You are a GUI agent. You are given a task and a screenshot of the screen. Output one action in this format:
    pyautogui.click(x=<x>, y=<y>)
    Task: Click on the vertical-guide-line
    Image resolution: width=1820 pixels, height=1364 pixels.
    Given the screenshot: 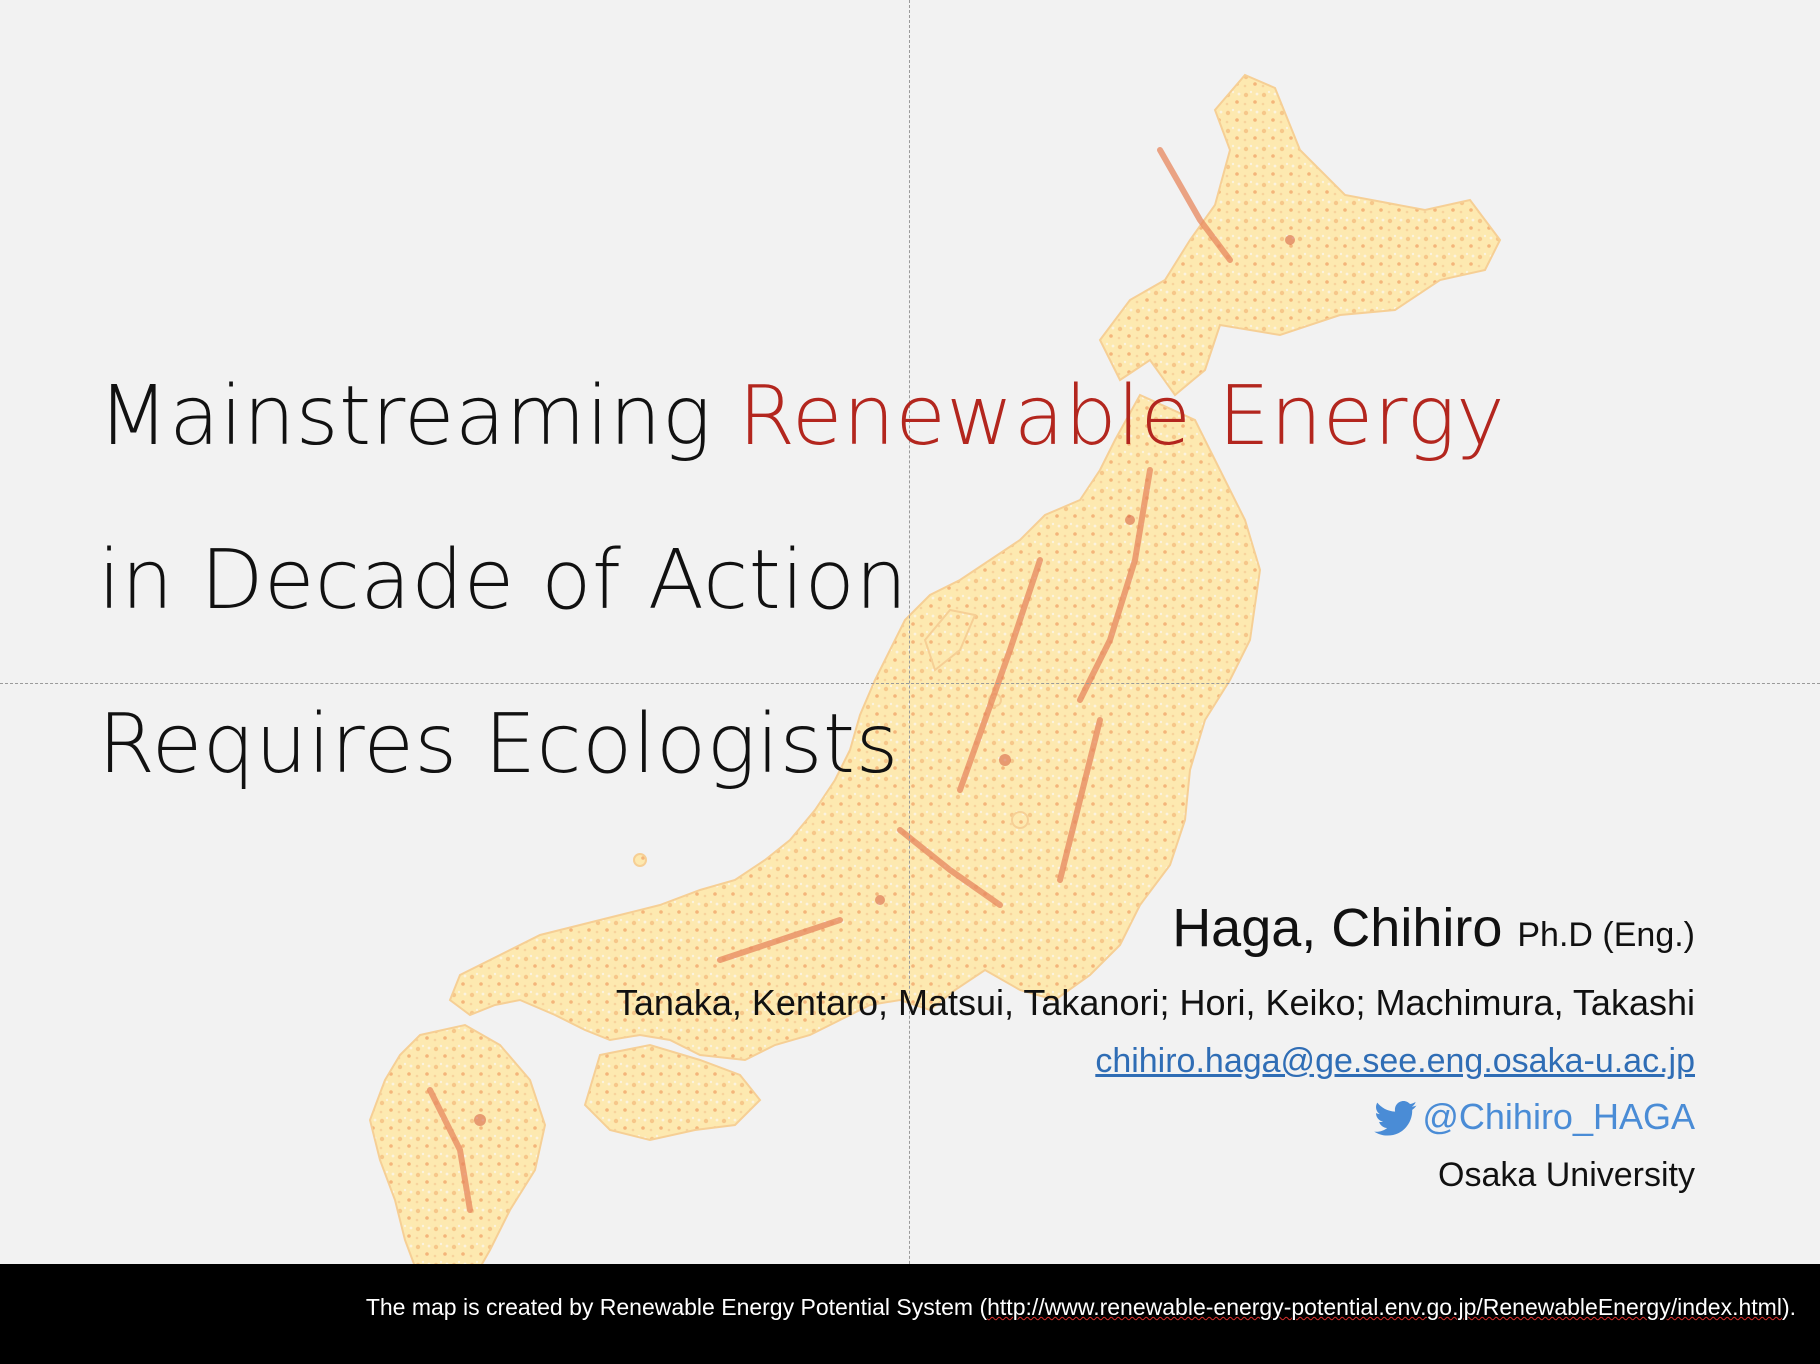 What is the action you would take?
    pyautogui.click(x=909, y=682)
    